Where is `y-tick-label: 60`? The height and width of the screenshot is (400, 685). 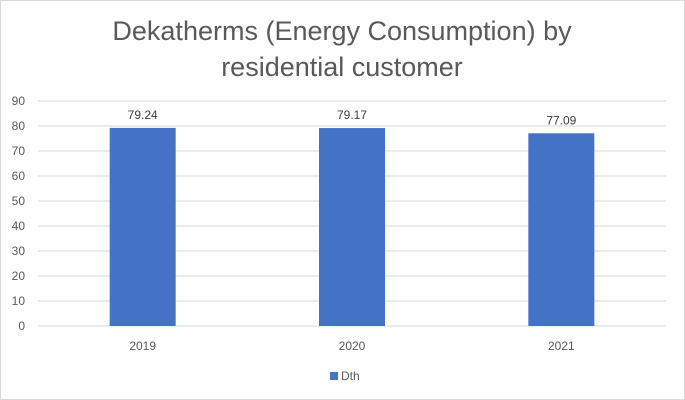 y-tick-label: 60 is located at coordinates (19, 176).